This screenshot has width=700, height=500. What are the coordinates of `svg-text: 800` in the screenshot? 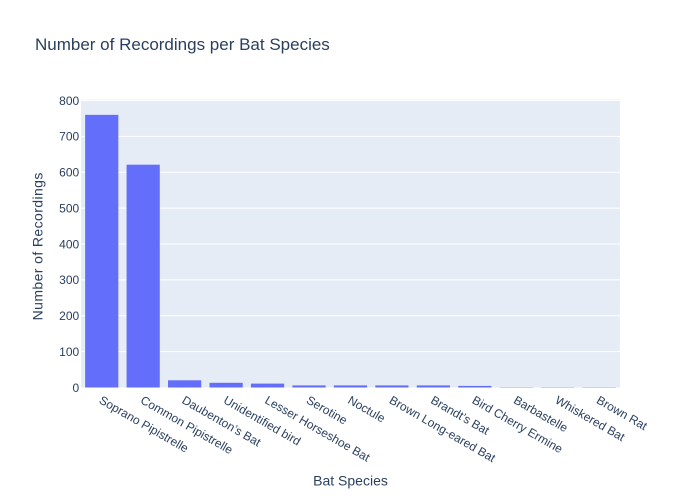 It's located at (69, 101).